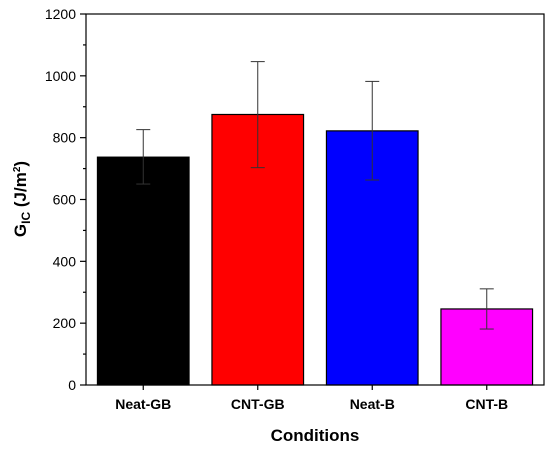 The image size is (550, 449). What do you see at coordinates (65, 138) in the screenshot?
I see `y-tick-label: 800` at bounding box center [65, 138].